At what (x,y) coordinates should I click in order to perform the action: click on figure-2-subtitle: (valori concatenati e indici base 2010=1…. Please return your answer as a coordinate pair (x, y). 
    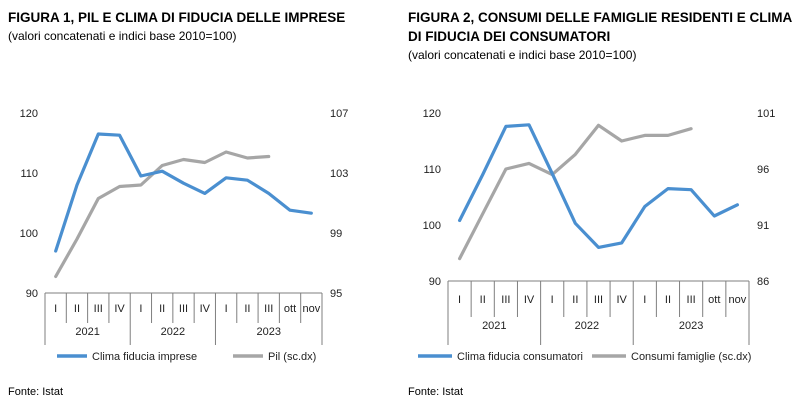
    Looking at the image, I should click on (522, 55).